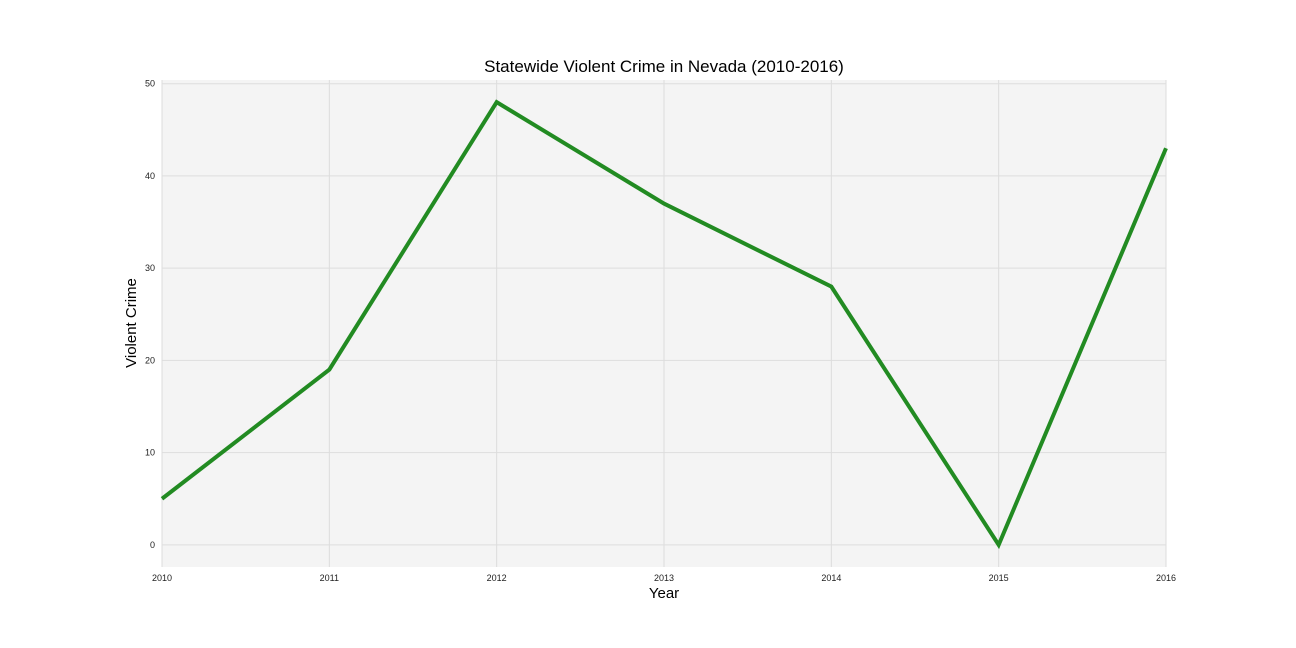  Describe the element at coordinates (664, 593) in the screenshot. I see `x-axis-label: Year` at that location.